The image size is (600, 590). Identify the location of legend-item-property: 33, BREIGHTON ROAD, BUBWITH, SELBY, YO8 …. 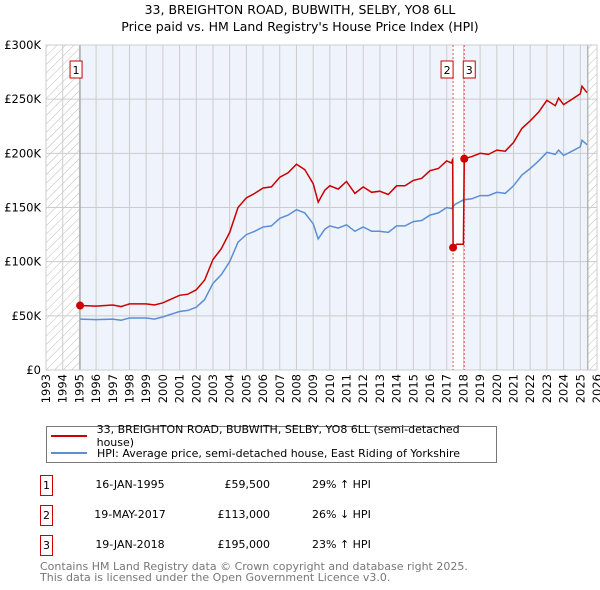
(273, 436).